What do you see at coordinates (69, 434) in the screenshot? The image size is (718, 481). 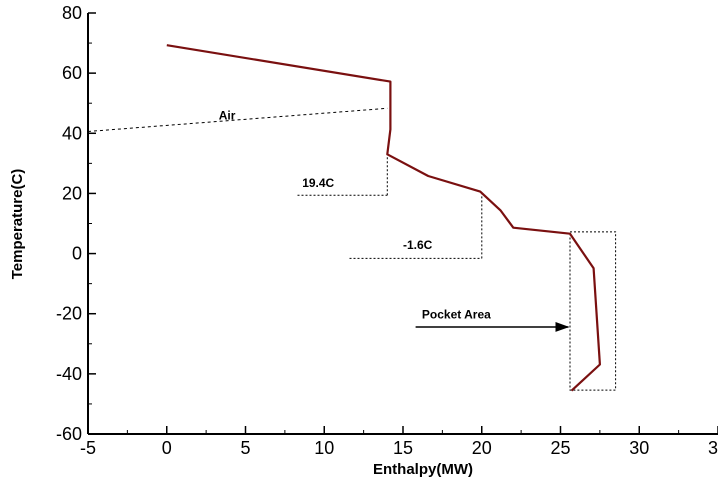 I see `y-tick-label: -60` at bounding box center [69, 434].